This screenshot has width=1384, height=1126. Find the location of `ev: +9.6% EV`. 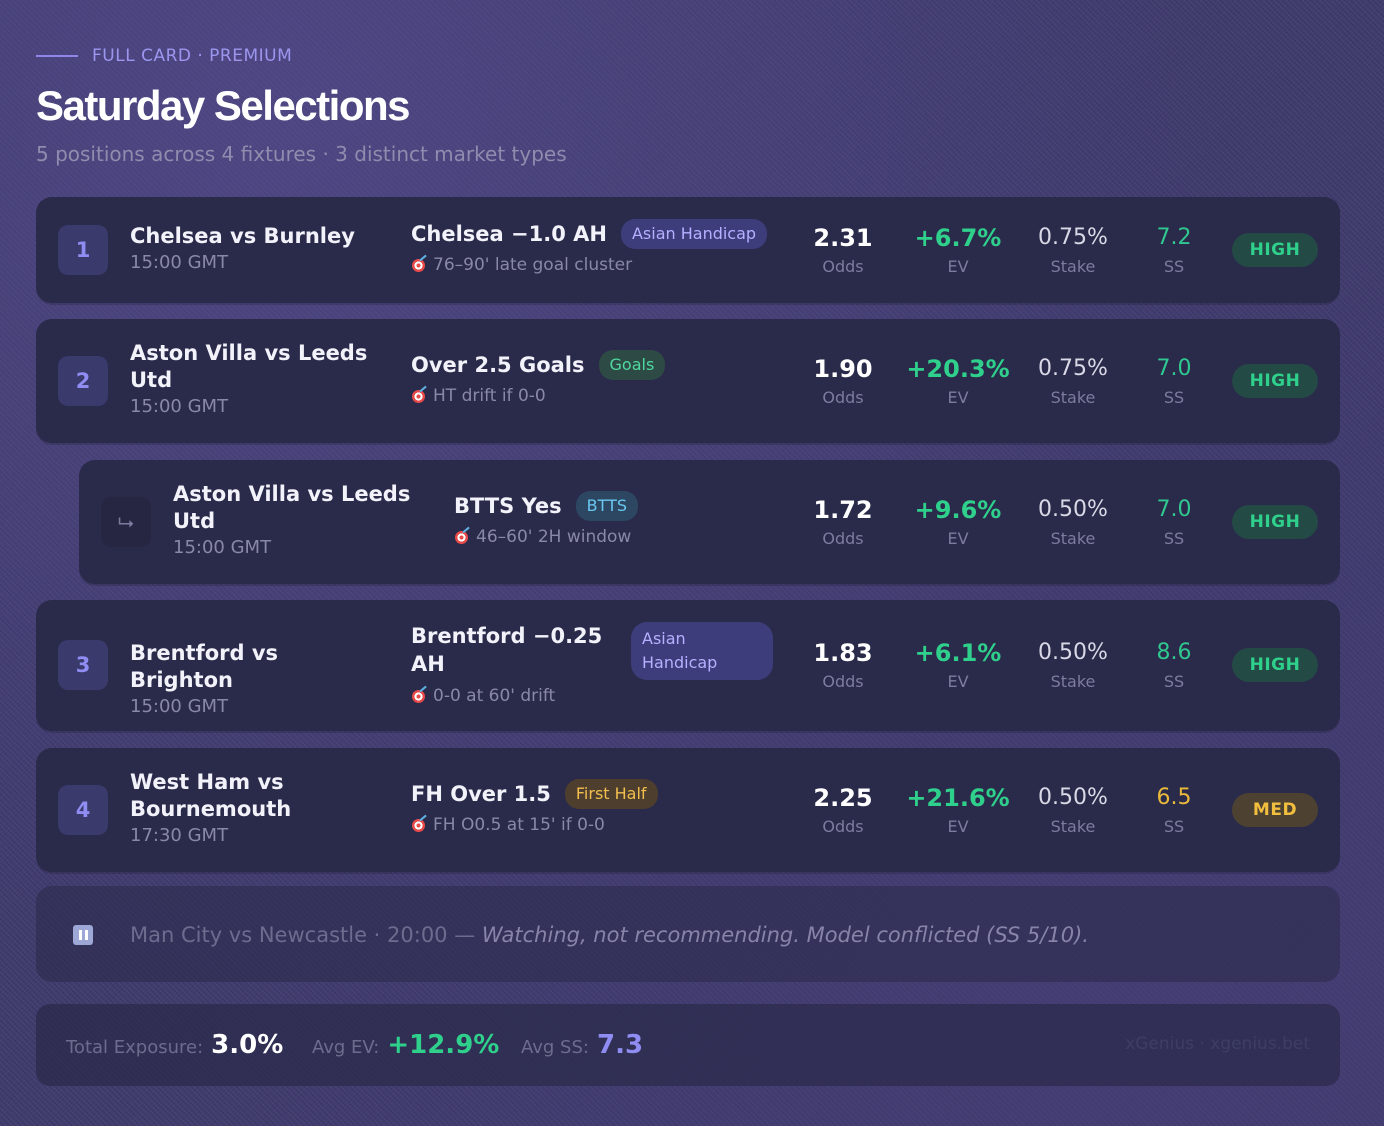

ev: +9.6% EV is located at coordinates (958, 521).